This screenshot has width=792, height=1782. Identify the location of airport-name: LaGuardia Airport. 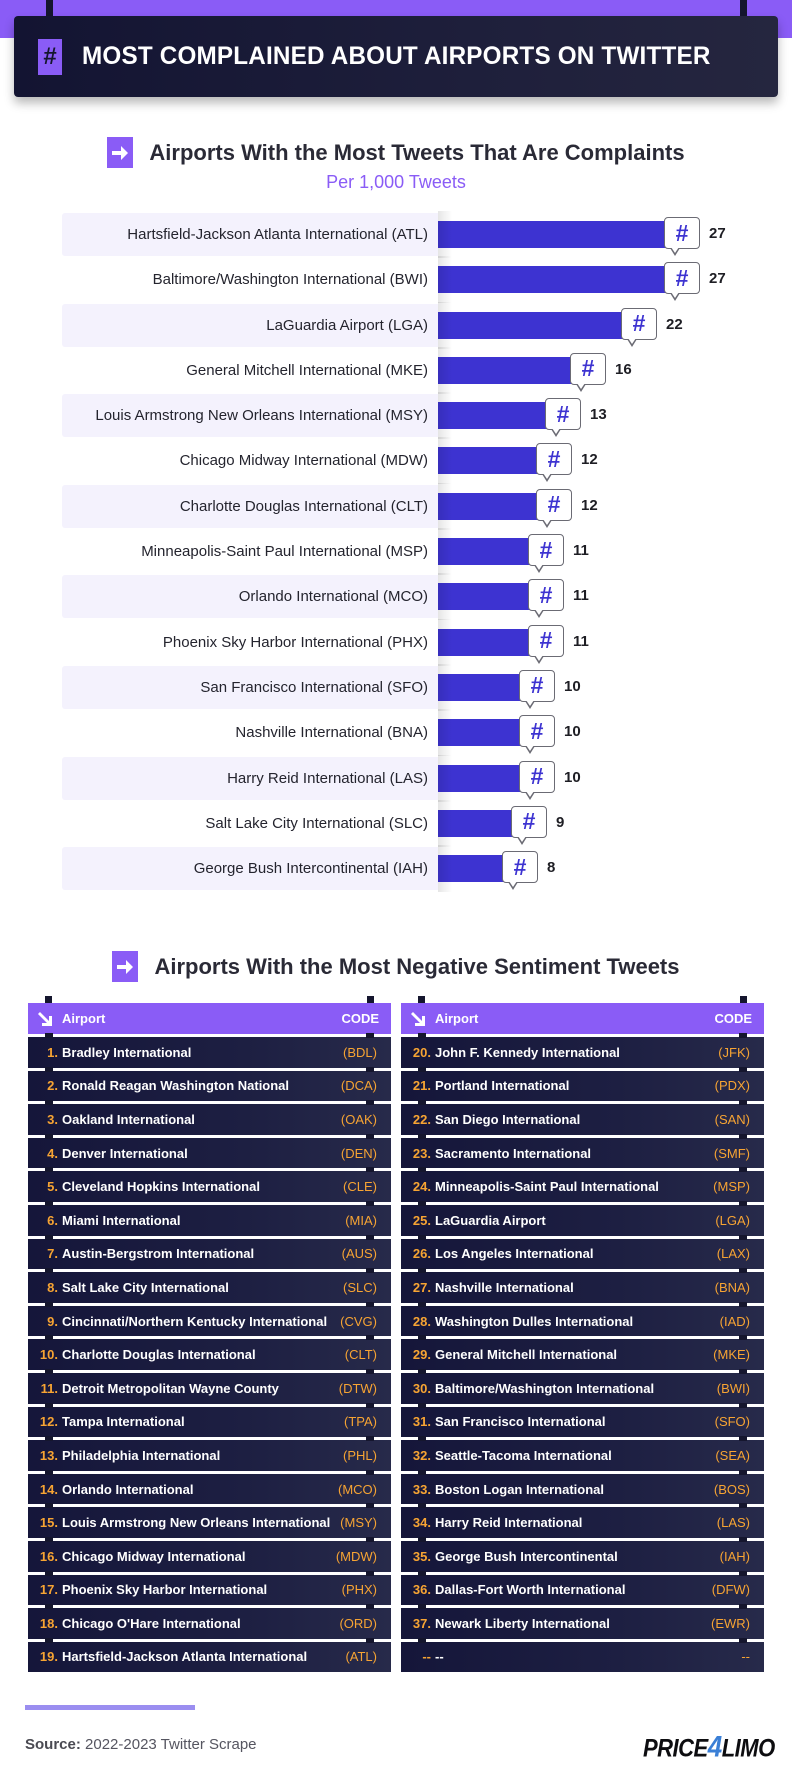
(490, 1220).